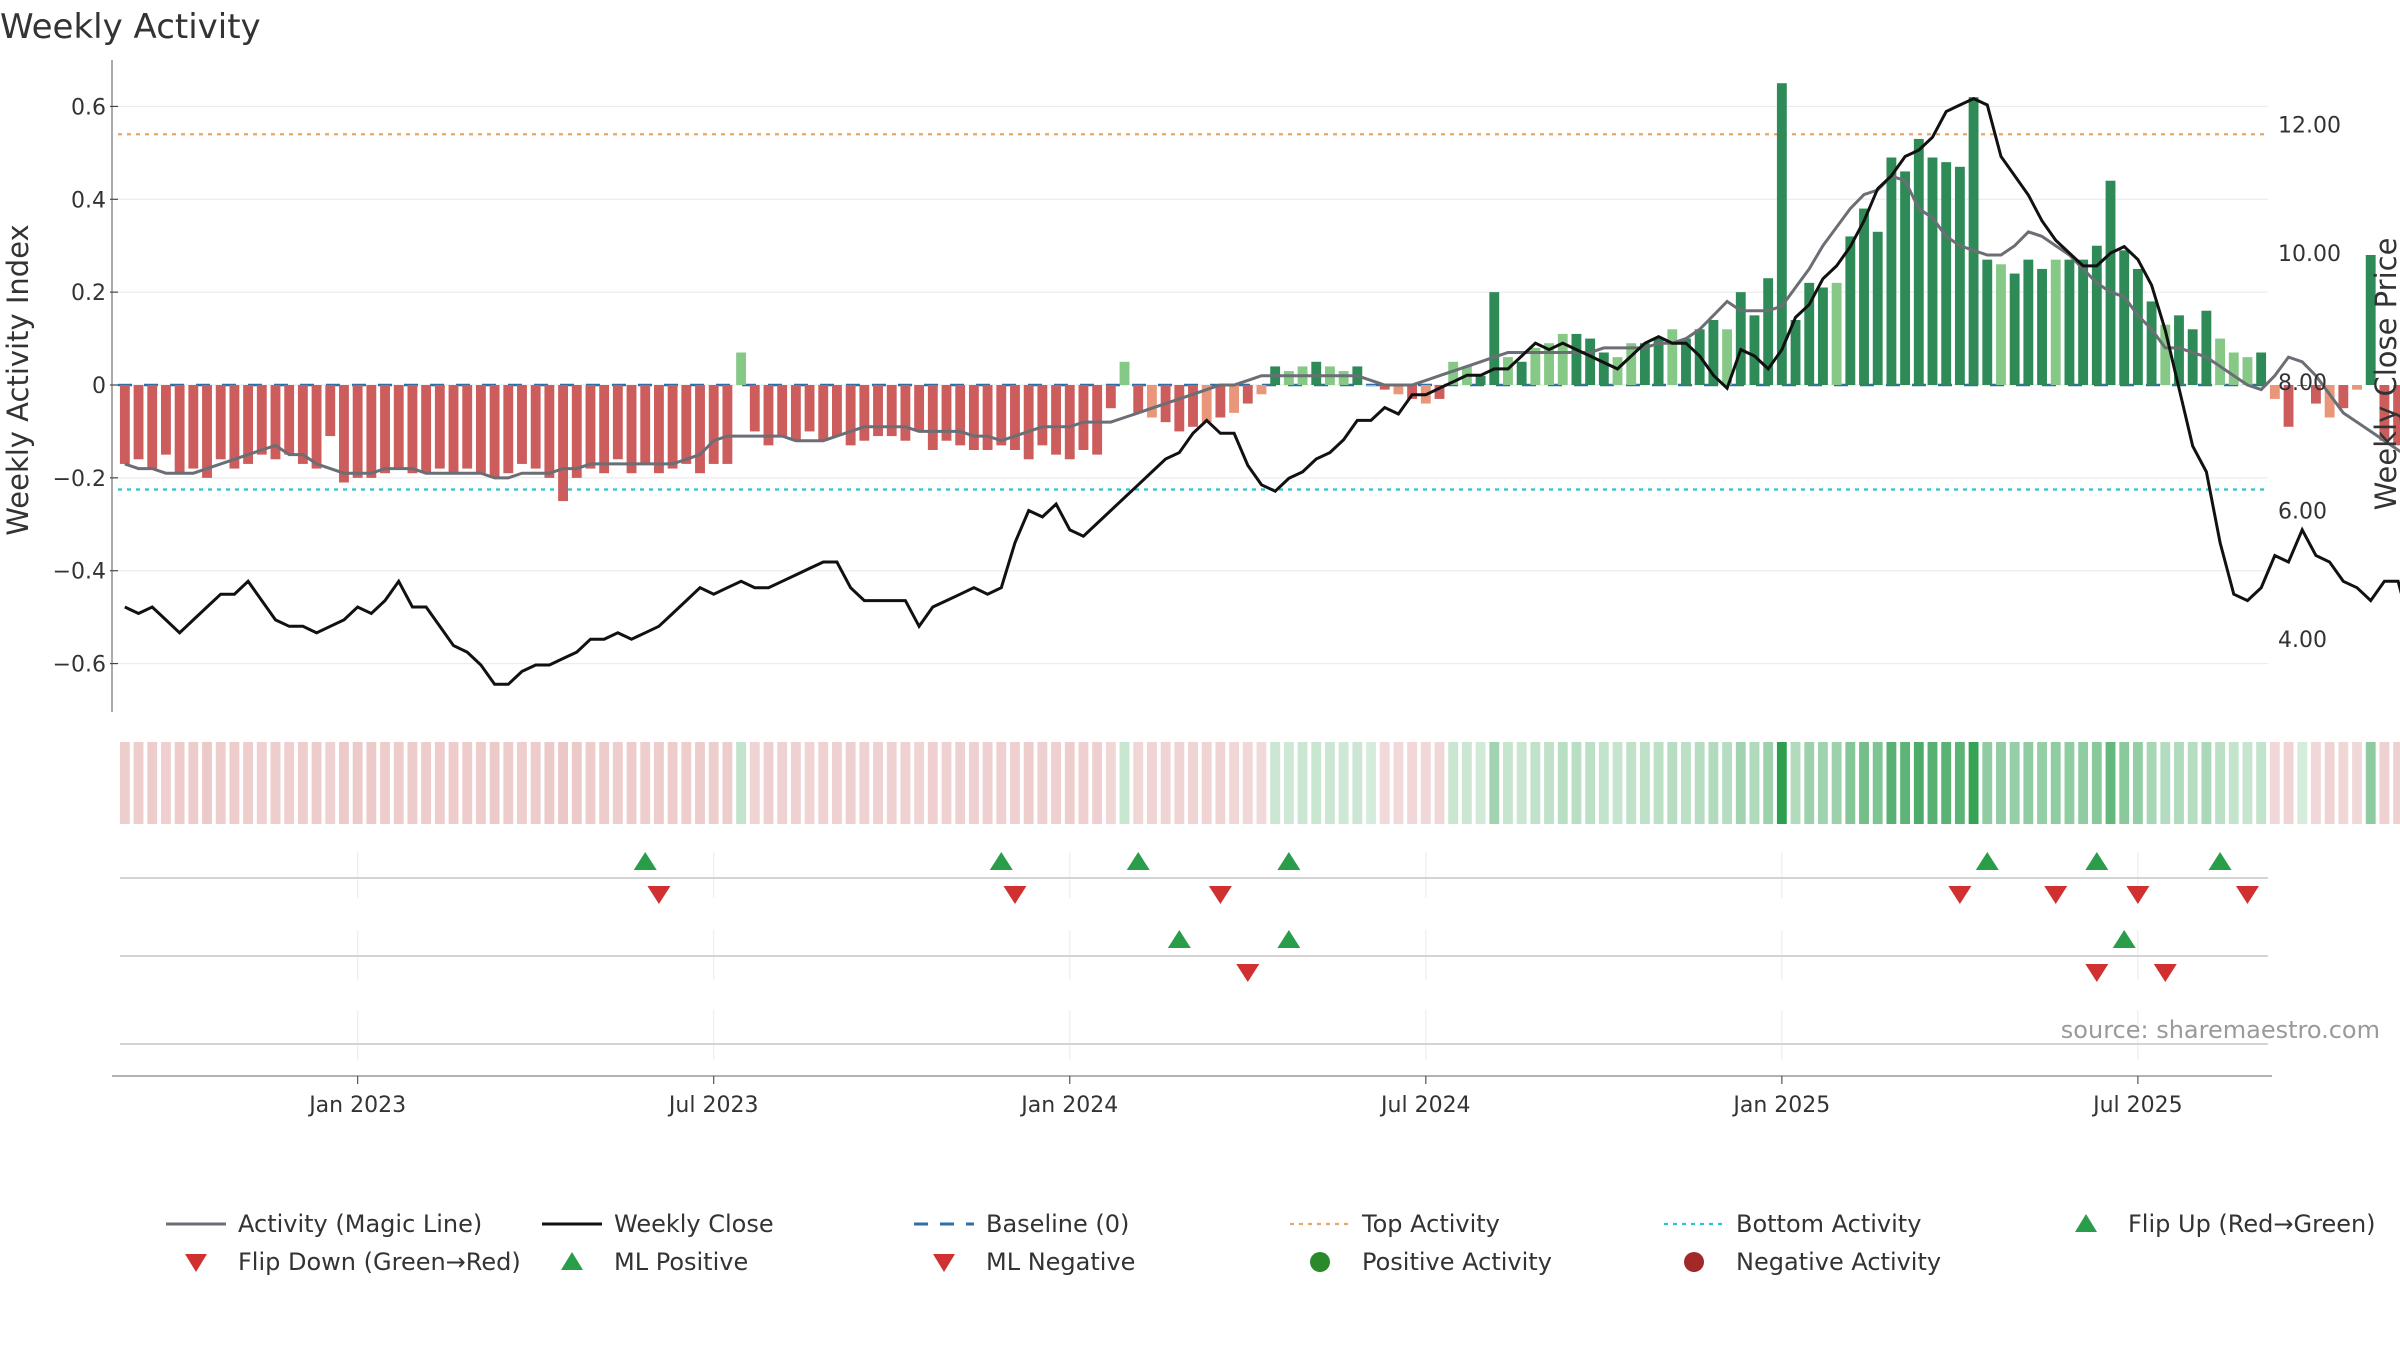  I want to click on ml-negative-marker, so click(1248, 973).